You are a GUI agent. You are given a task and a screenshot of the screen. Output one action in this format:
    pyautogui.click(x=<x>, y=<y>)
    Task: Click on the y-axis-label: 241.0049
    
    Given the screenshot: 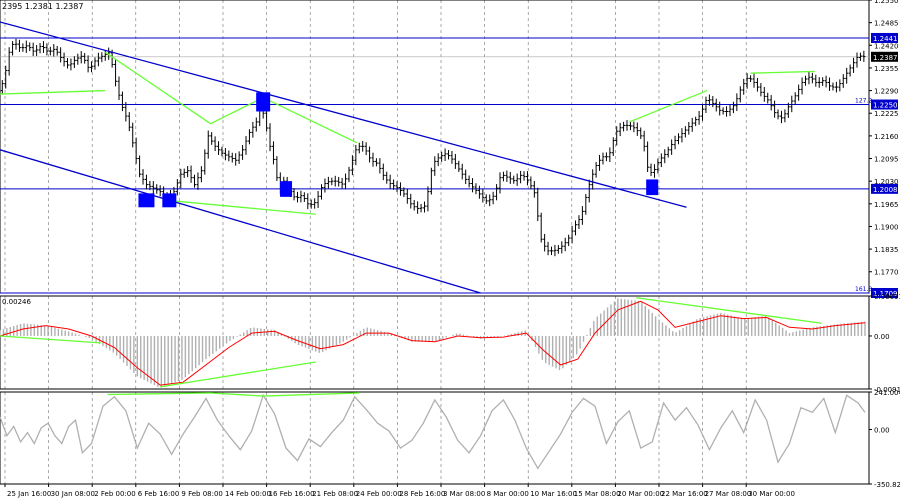 What is the action you would take?
    pyautogui.click(x=887, y=393)
    